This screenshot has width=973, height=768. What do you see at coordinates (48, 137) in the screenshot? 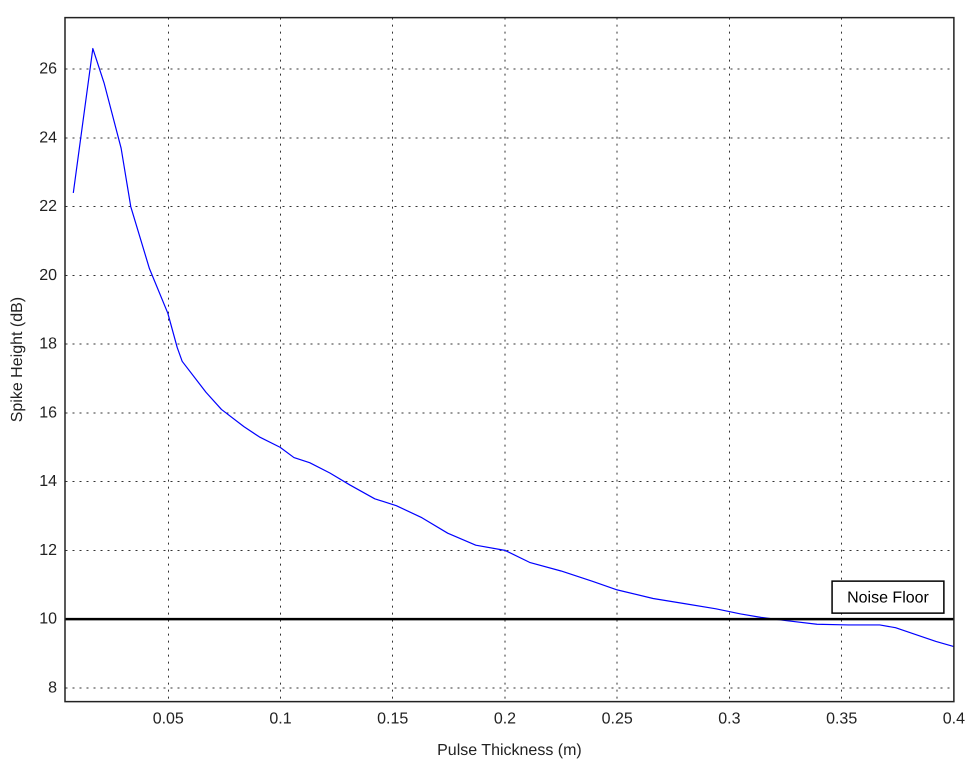
I see `y-tick-label: 24` at bounding box center [48, 137].